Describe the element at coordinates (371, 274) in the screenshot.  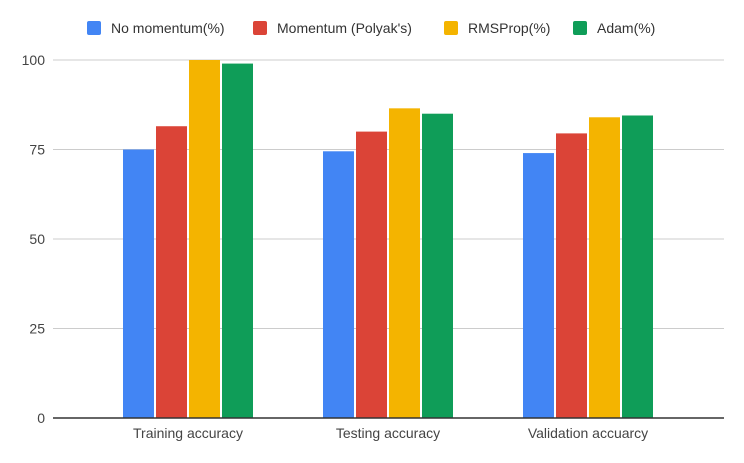
I see `bar-testing-accuracy-momentum-polyak-s` at that location.